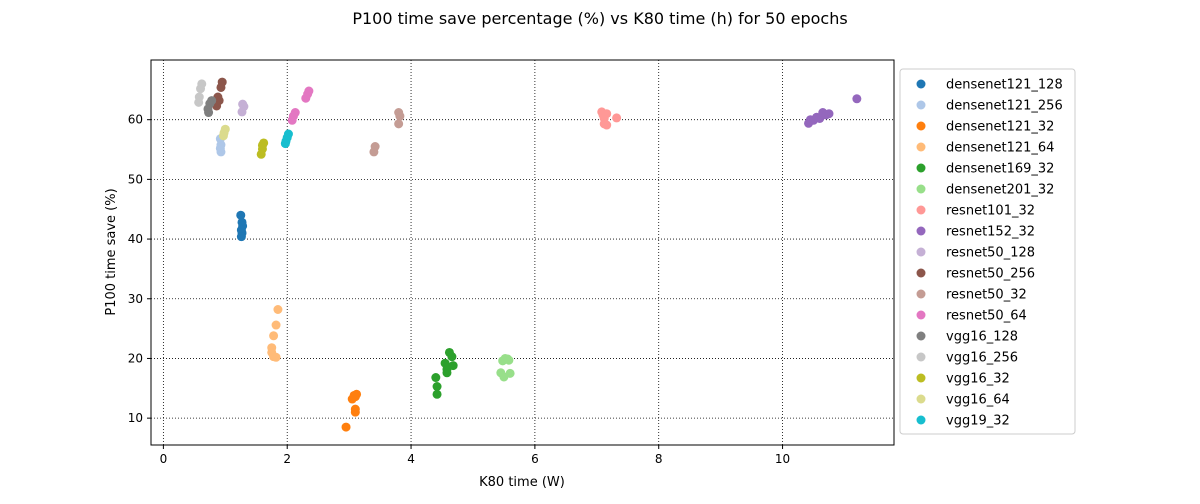 Image resolution: width=1200 pixels, height=504 pixels. Describe the element at coordinates (978, 421) in the screenshot. I see `legend-label-vgg19_32: vgg19_32` at that location.